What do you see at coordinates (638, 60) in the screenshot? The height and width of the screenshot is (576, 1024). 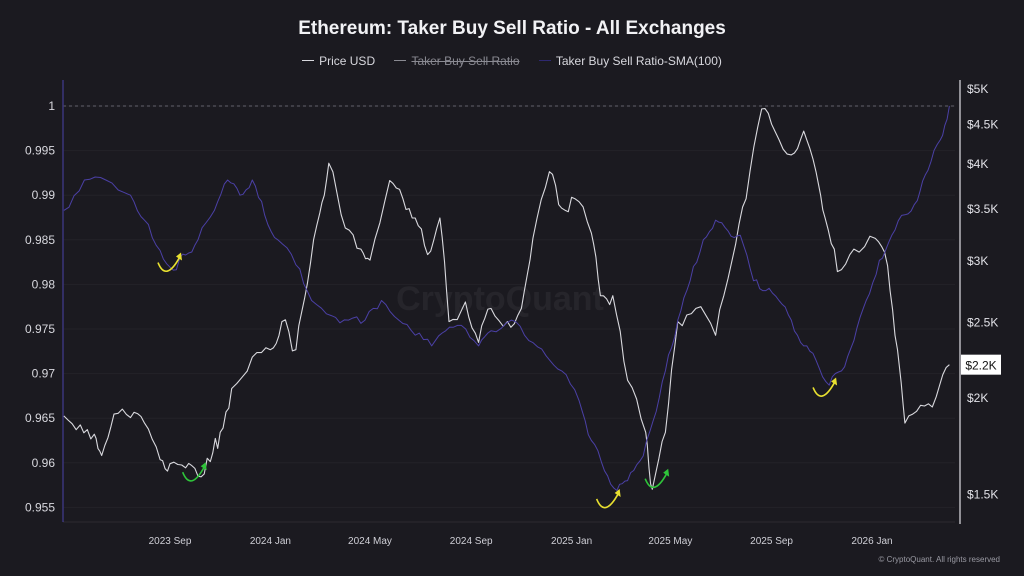 I see `legend-label: Taker Buy Sell Ratio-SMA(100)` at bounding box center [638, 60].